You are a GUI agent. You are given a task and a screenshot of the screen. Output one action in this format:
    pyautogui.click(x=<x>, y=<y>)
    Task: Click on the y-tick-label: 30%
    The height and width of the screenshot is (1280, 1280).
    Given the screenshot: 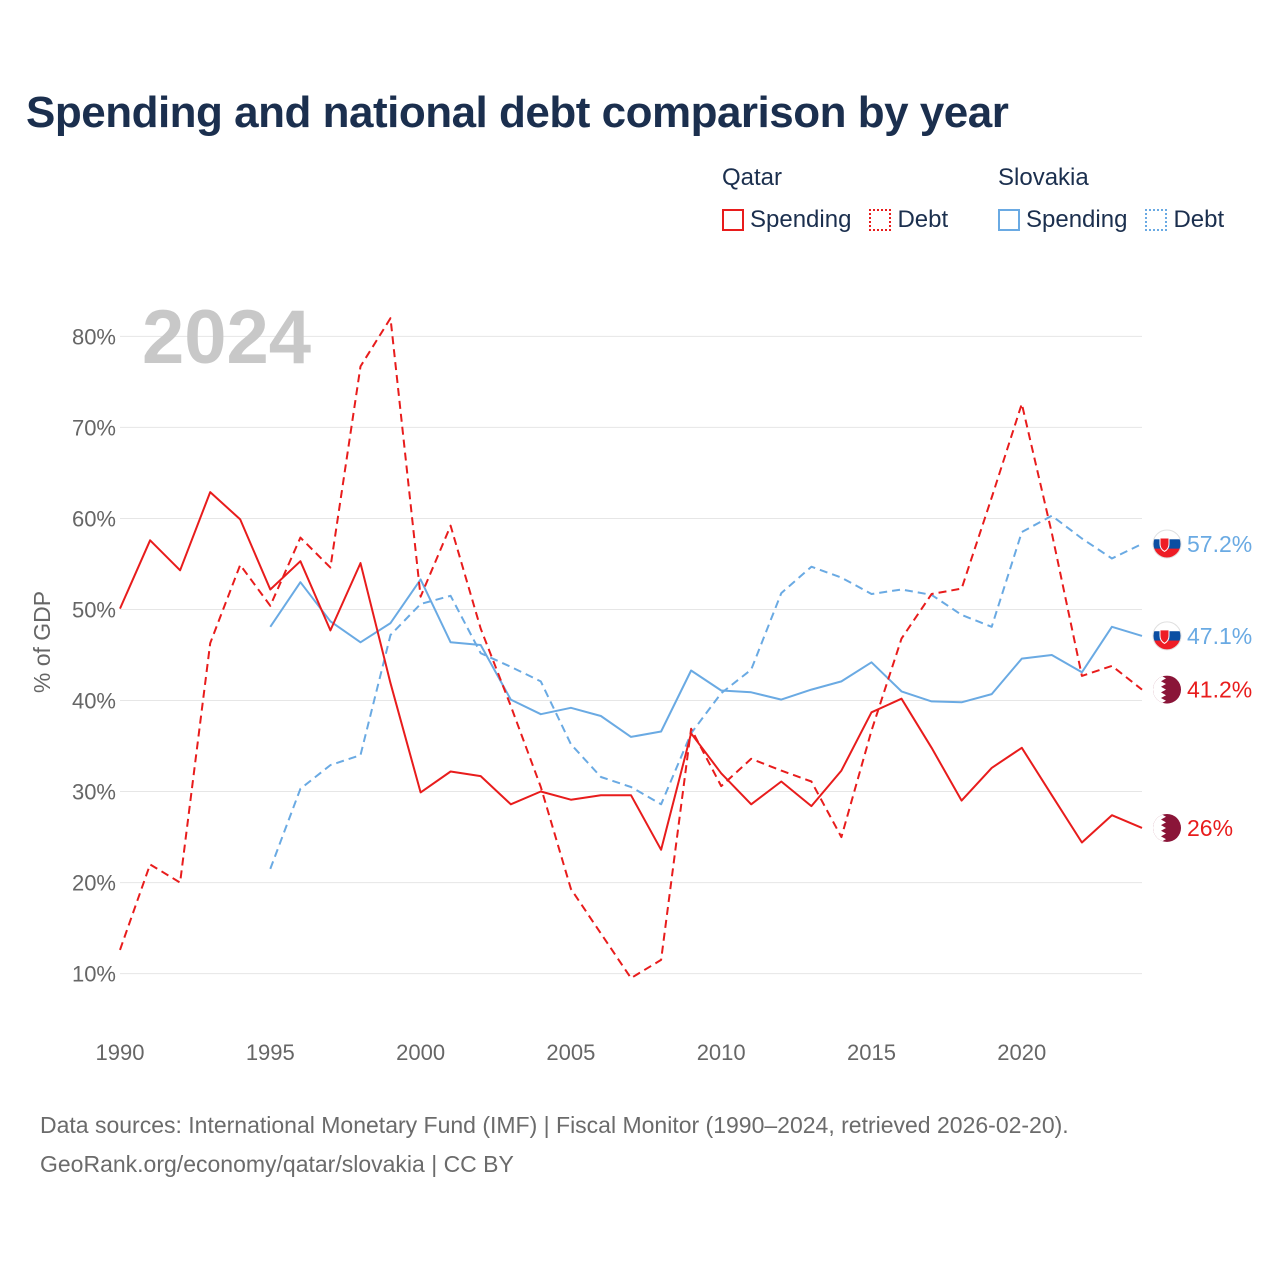 What is the action you would take?
    pyautogui.click(x=94, y=792)
    